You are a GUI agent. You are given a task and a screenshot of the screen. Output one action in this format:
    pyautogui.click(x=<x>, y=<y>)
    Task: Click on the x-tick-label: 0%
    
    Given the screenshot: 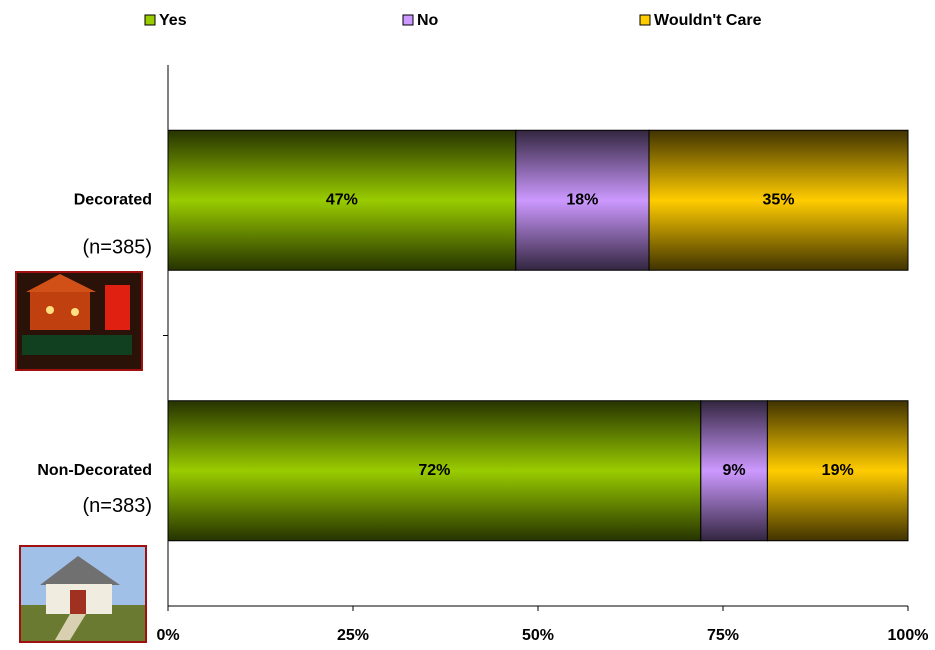 What is the action you would take?
    pyautogui.click(x=167, y=635)
    